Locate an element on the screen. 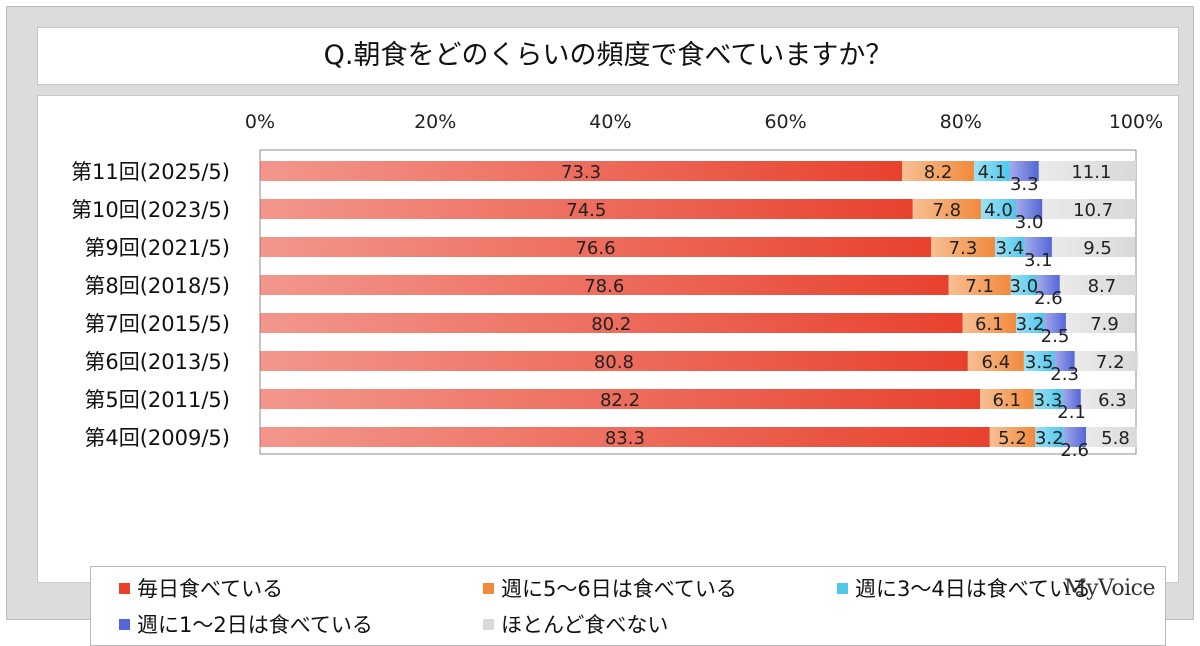 Image resolution: width=1200 pixels, height=646 pixels. x-tick-label: 0% is located at coordinates (260, 122).